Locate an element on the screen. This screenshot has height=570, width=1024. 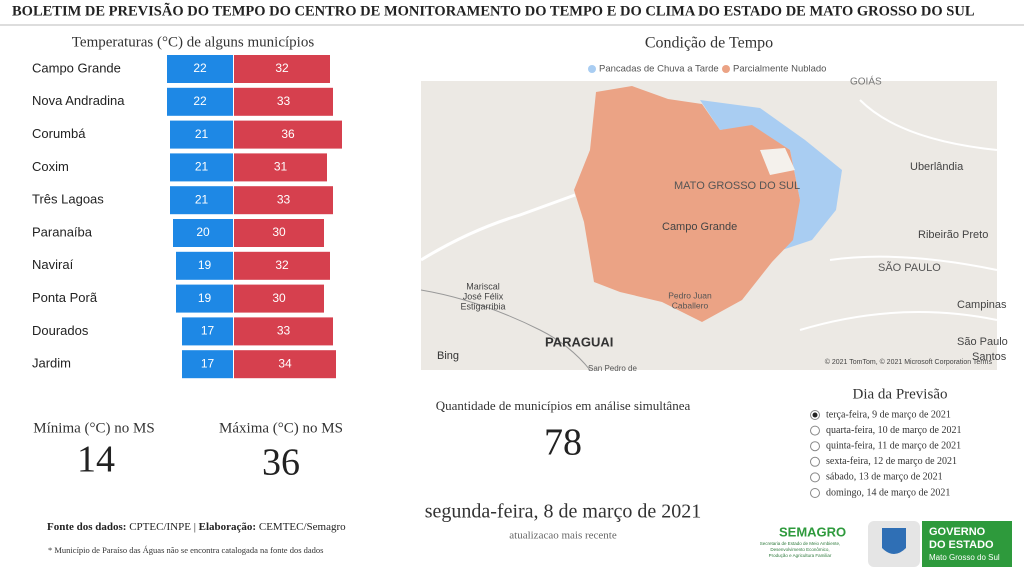
gov-logo: Mato Grosso do Sul is located at coordinates (964, 557).